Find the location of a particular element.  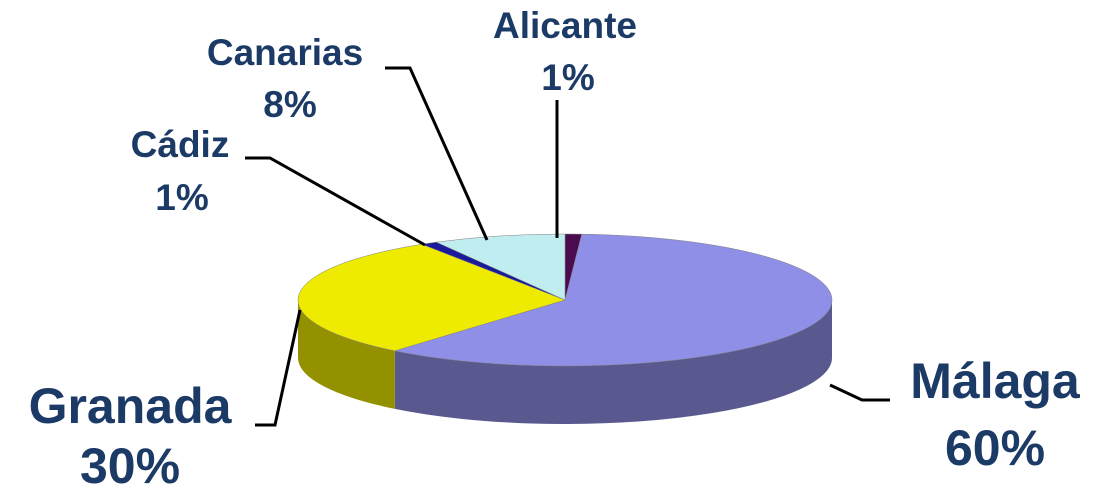

category-label: Málaga is located at coordinates (995, 381).